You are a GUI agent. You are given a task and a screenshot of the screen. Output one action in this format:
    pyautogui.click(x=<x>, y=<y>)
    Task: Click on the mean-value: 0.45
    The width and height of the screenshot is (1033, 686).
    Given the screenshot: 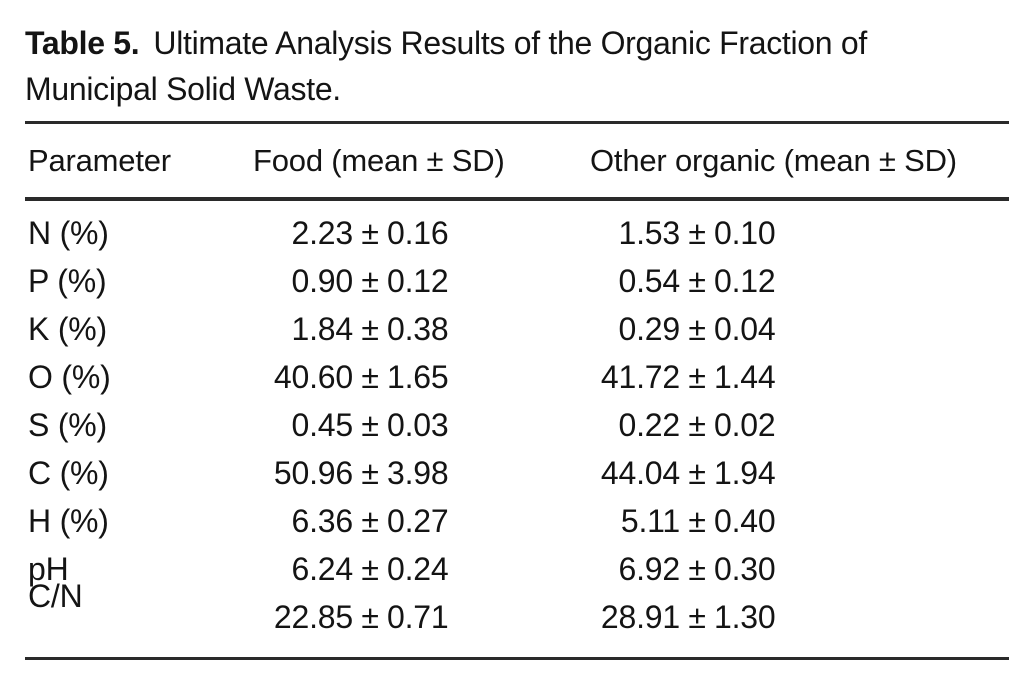 What is the action you would take?
    pyautogui.click(x=322, y=424)
    